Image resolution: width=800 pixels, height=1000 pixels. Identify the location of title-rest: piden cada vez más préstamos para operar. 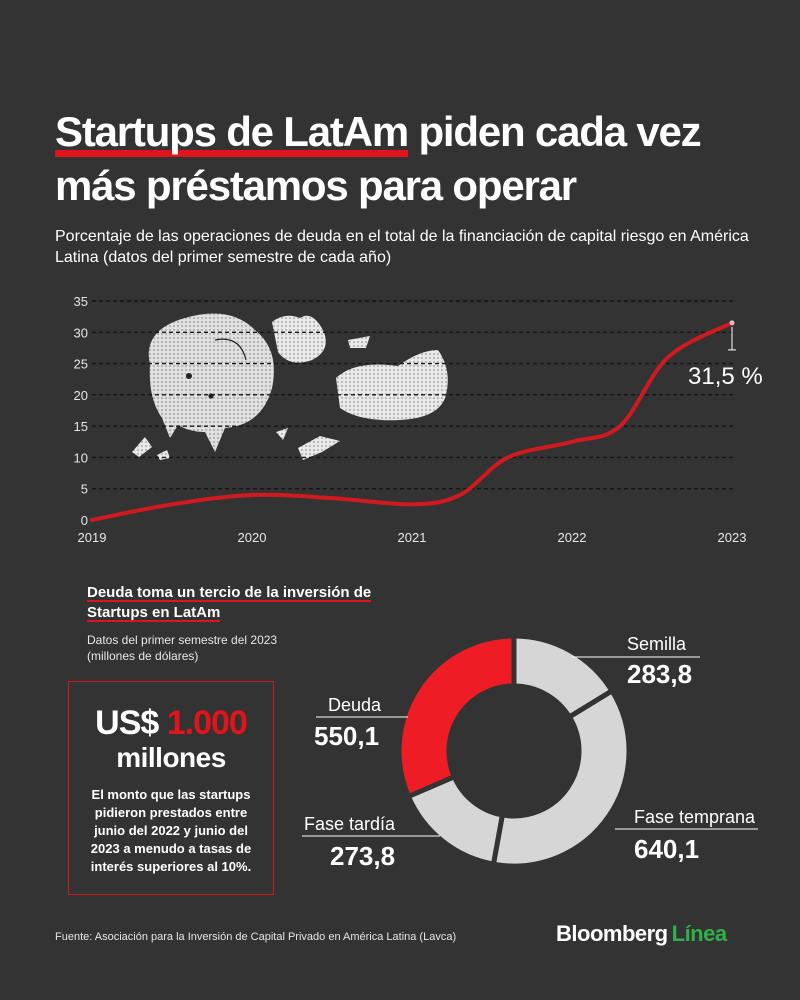
(378, 158).